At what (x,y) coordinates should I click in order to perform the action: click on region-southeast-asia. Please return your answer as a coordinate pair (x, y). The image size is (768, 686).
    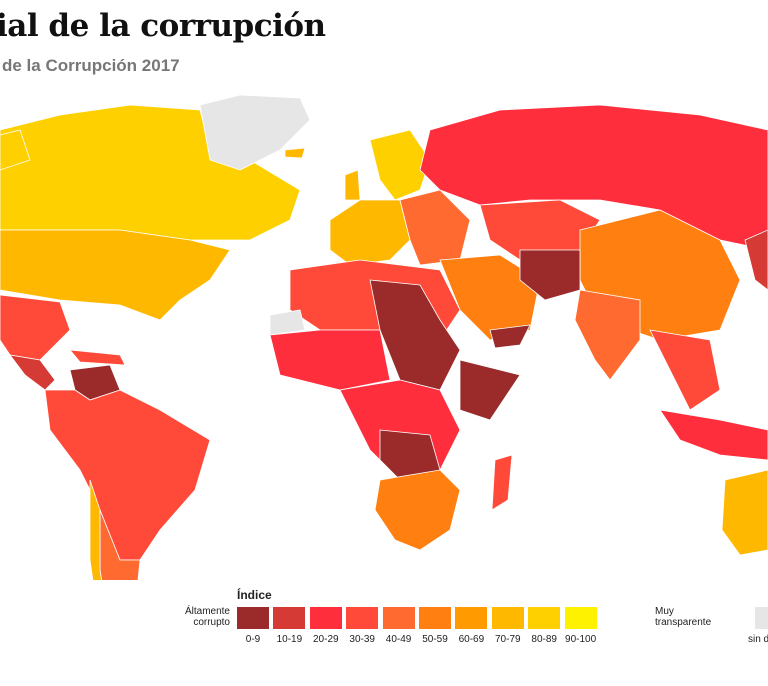
    Looking at the image, I should click on (685, 370).